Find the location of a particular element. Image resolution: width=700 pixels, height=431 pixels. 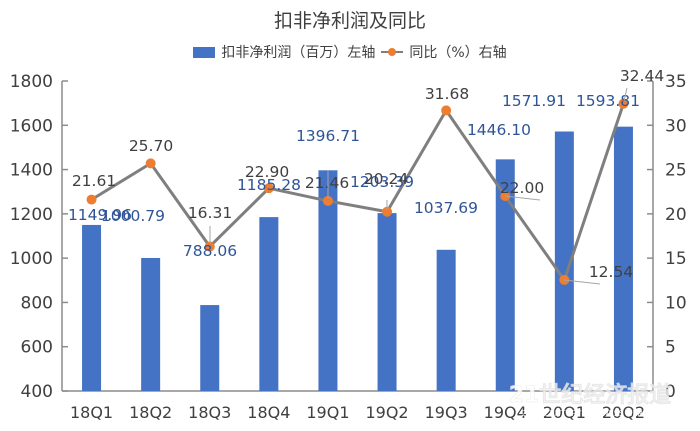

bar-value-label: 788.06 is located at coordinates (210, 251).